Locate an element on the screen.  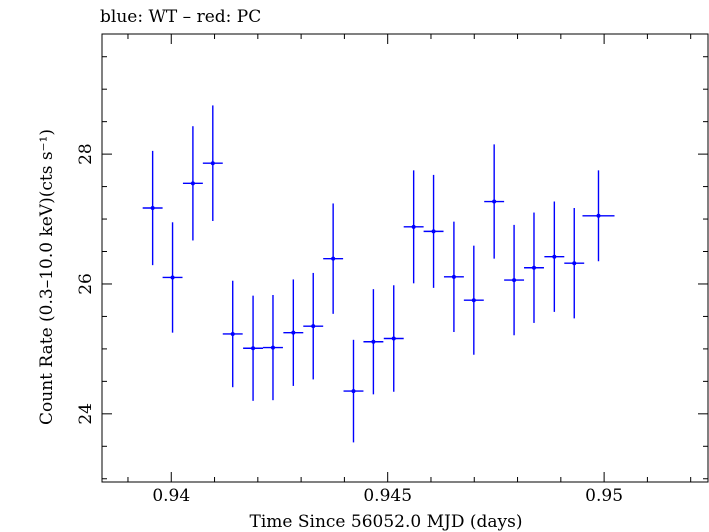
x-axis-label: Time Since 56052.0 MJD (days) is located at coordinates (386, 522).